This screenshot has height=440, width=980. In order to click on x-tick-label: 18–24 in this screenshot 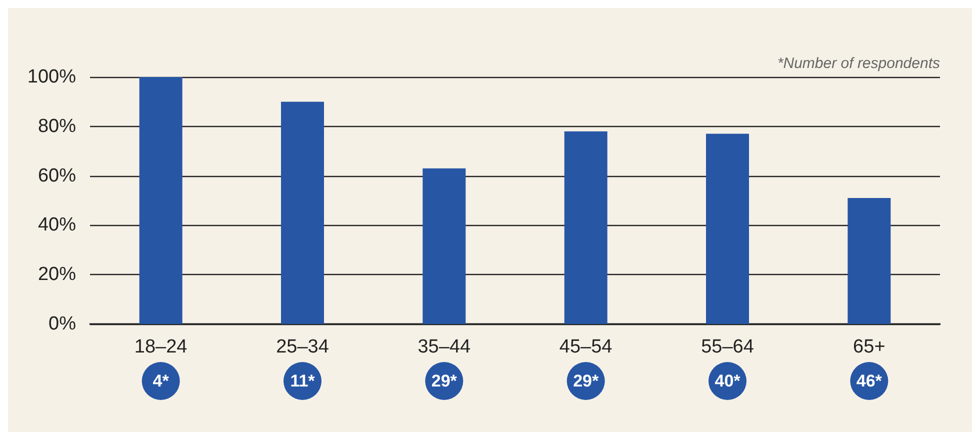, I will do `click(161, 347)`.